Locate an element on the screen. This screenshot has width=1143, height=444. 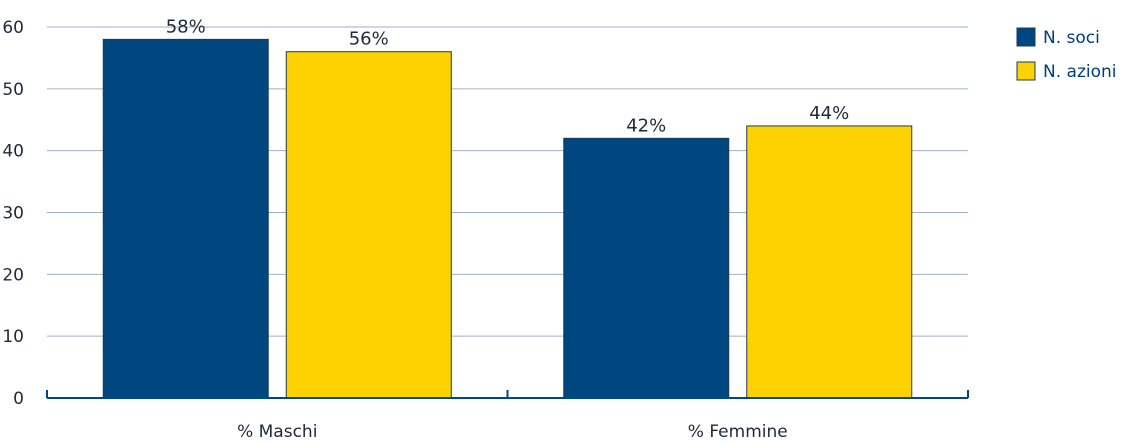
y-tick-label: 20 is located at coordinates (13, 275).